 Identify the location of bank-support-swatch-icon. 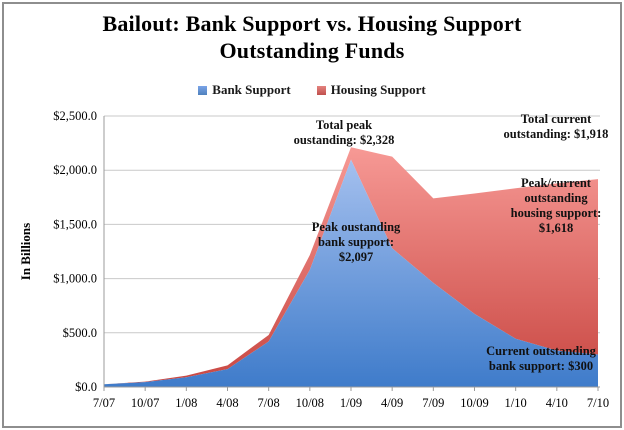
(203, 90).